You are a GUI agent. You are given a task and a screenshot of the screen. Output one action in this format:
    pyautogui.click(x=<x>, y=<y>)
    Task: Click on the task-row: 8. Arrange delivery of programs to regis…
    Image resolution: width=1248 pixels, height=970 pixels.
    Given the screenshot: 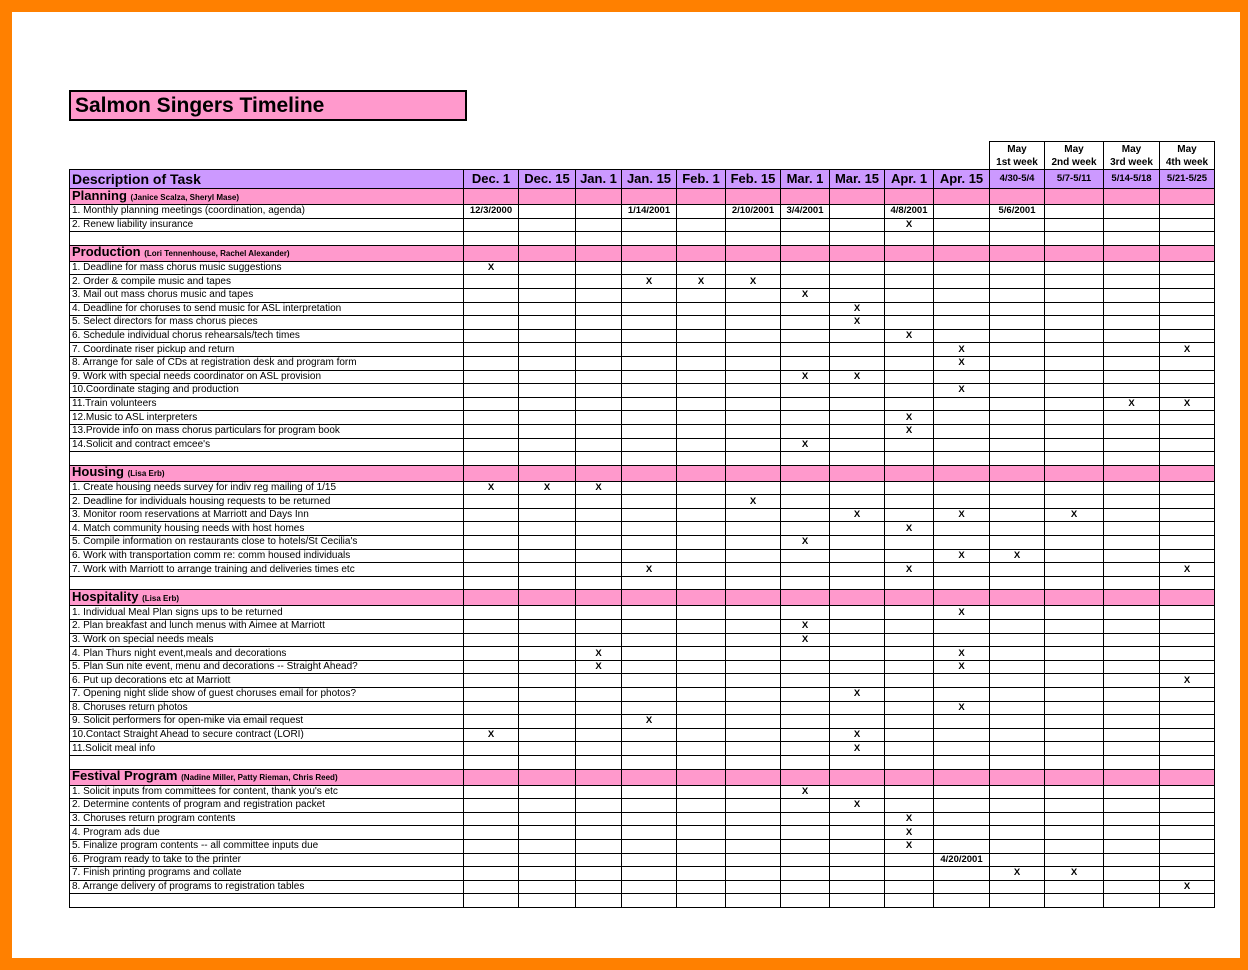 What is the action you would take?
    pyautogui.click(x=642, y=887)
    